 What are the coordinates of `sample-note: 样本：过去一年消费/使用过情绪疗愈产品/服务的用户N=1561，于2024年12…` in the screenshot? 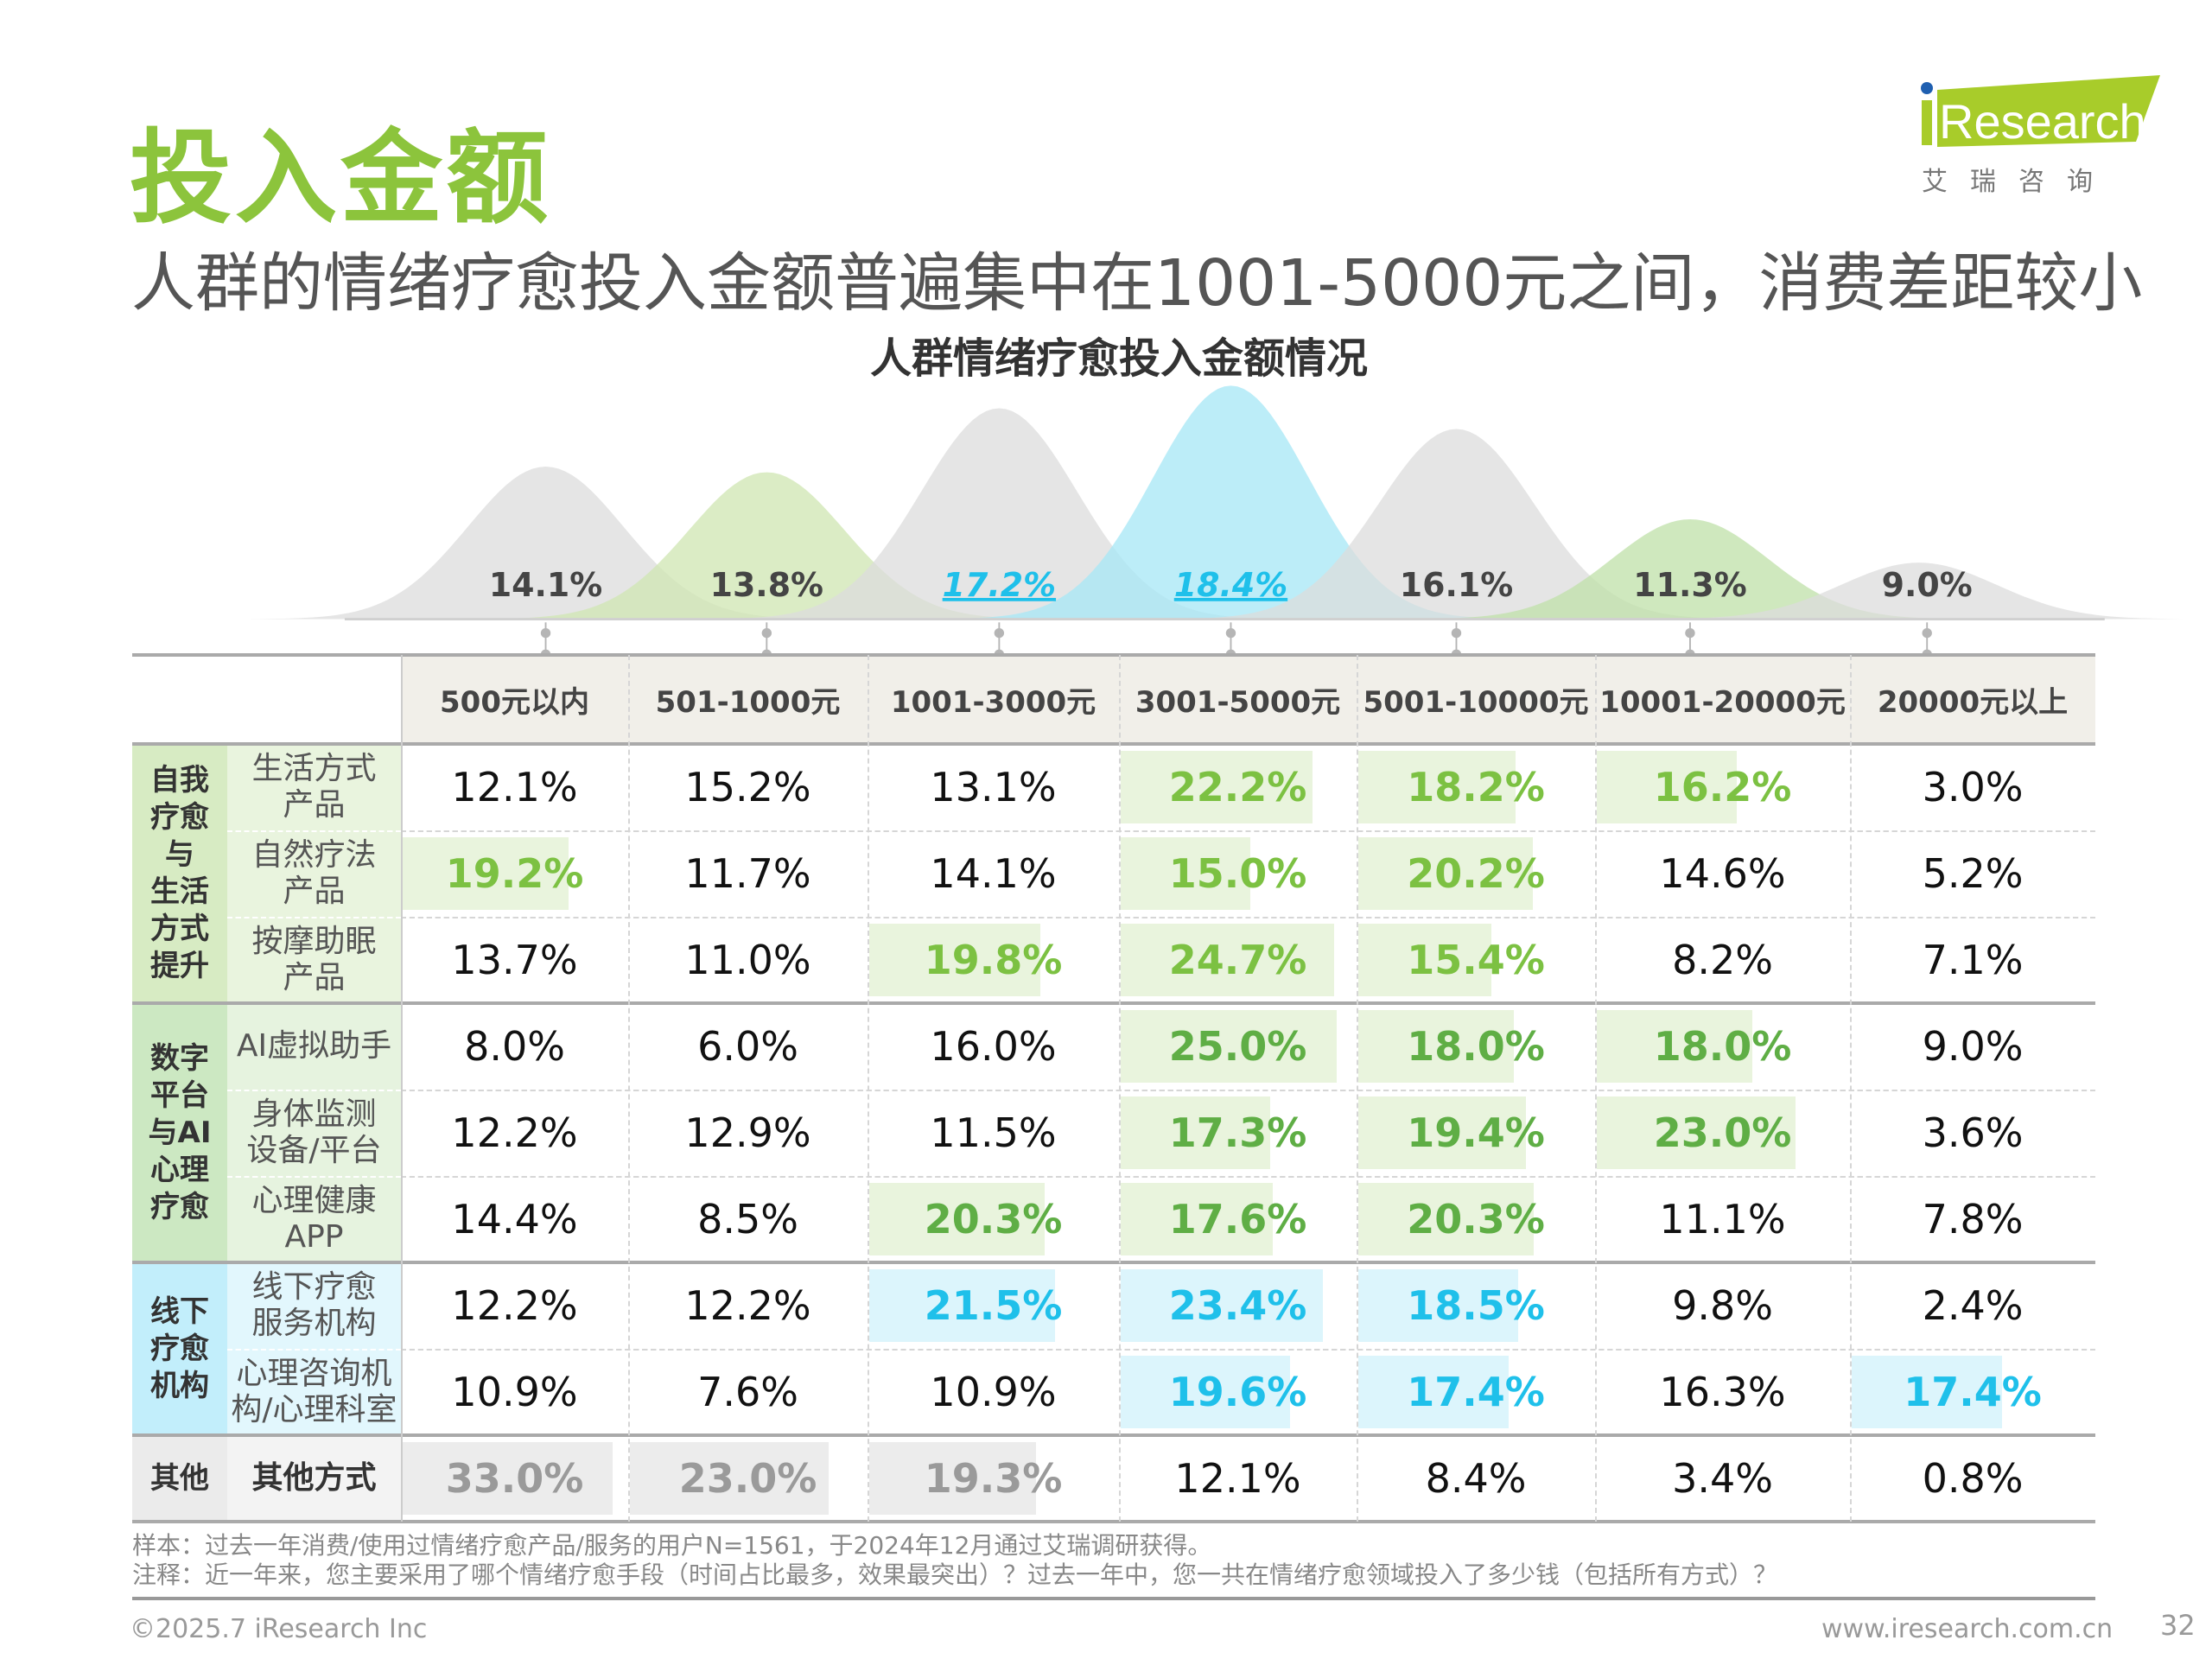 It's located at (672, 1545).